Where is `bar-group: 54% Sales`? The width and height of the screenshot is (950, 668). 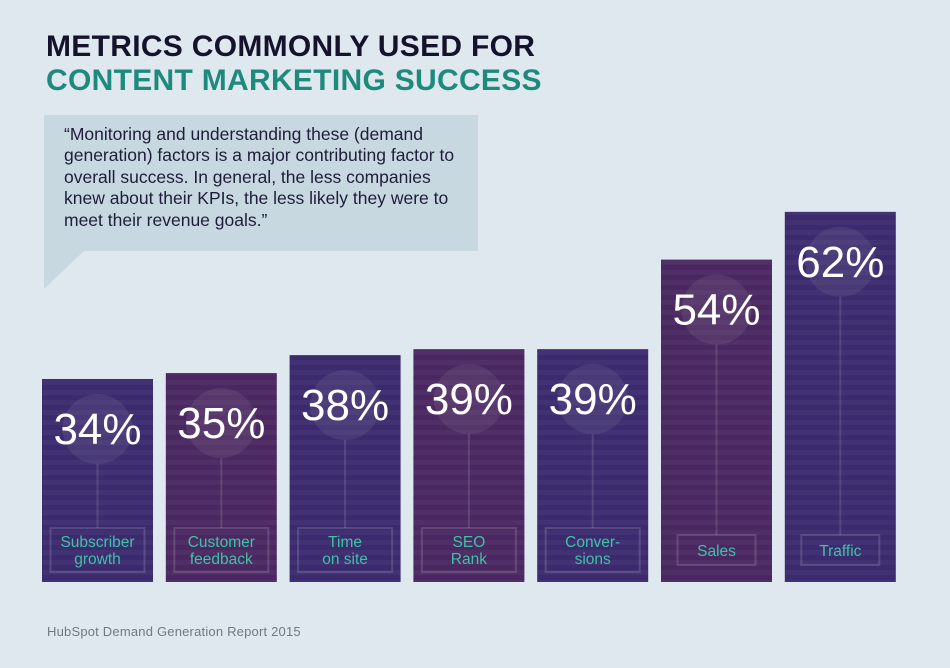 bar-group: 54% Sales is located at coordinates (716, 420).